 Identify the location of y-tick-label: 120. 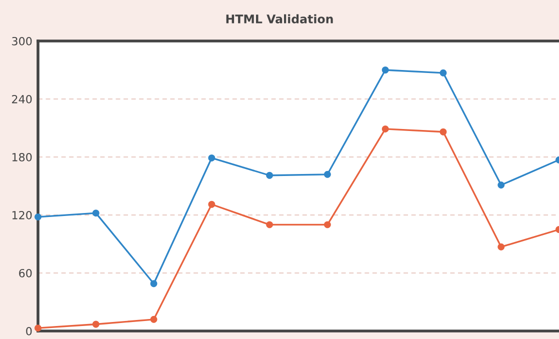
(22, 215).